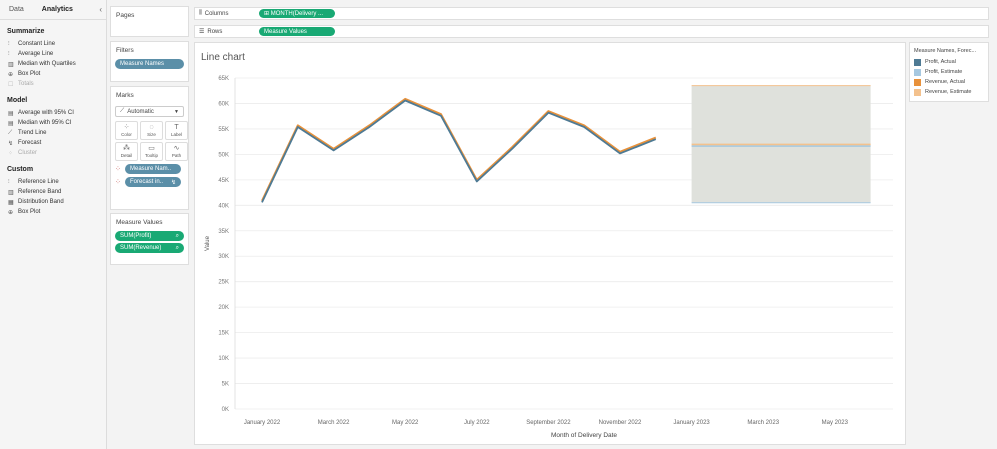  Describe the element at coordinates (147, 182) in the screenshot. I see `marks-pill-label: Forecast in..` at that location.